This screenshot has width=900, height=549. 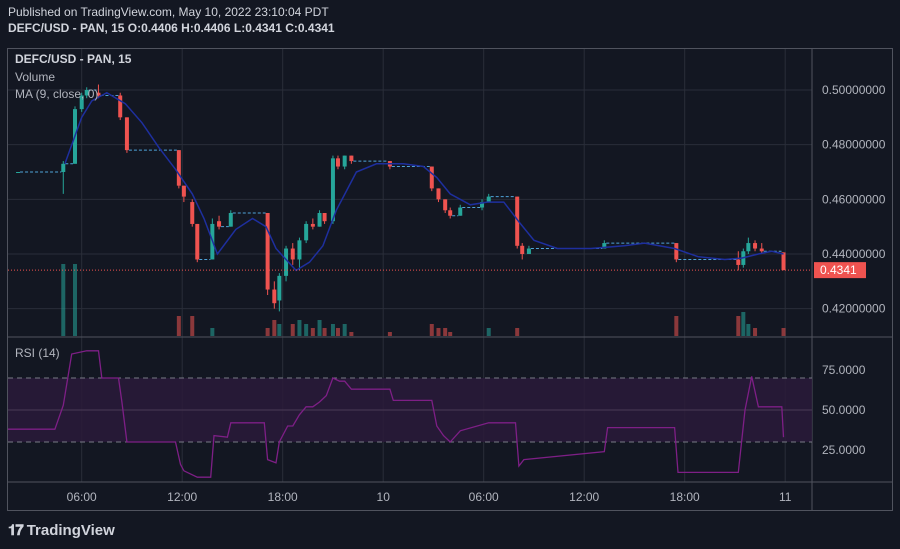 I want to click on last-price-label: 0.4341, so click(x=838, y=270).